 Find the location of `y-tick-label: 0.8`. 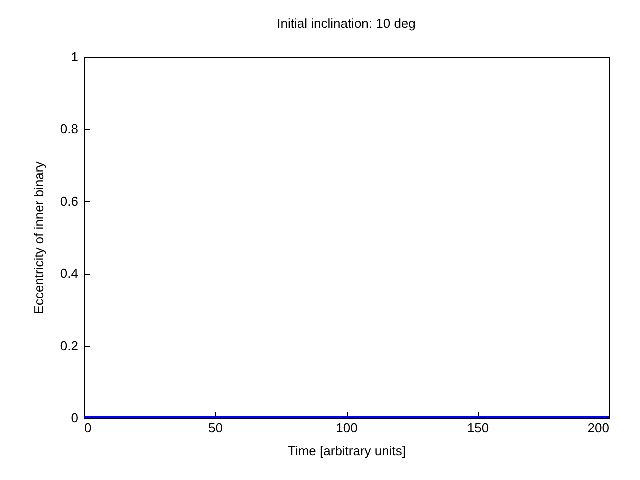

y-tick-label: 0.8 is located at coordinates (69, 129).